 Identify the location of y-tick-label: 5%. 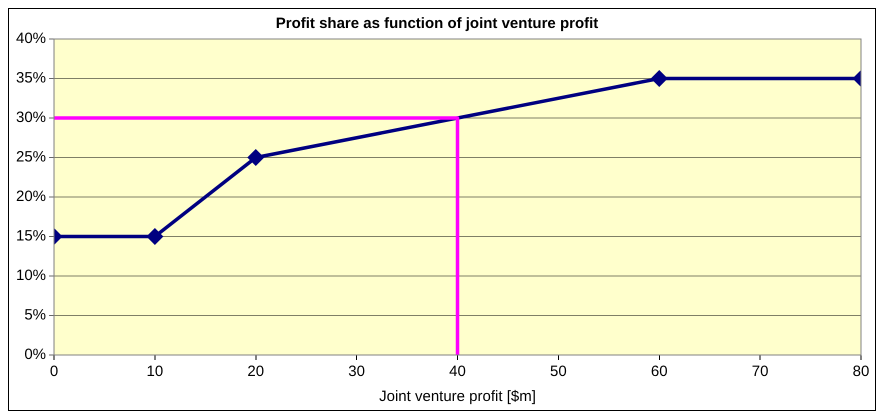
(35, 315).